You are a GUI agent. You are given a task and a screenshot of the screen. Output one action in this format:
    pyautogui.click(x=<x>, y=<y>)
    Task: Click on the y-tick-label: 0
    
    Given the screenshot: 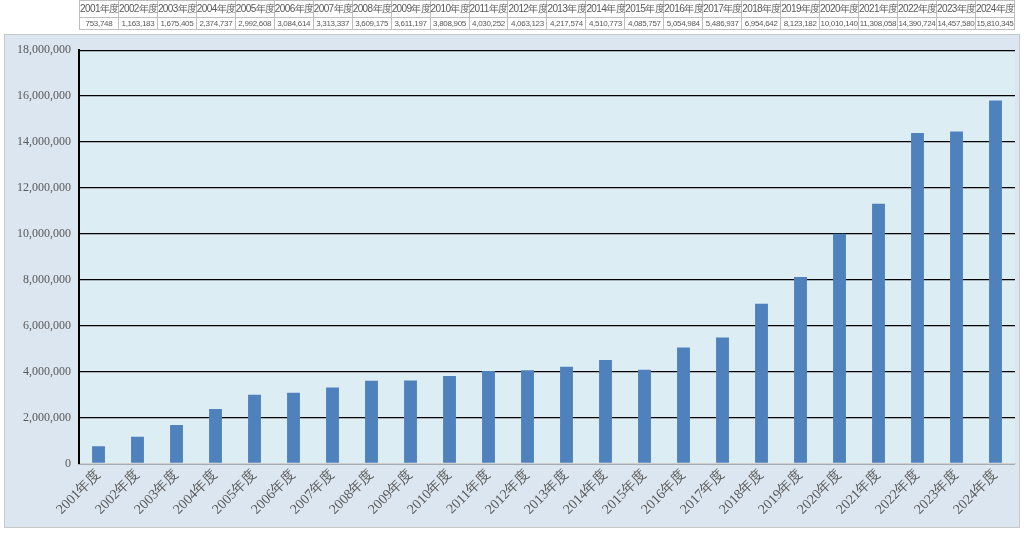 What is the action you would take?
    pyautogui.click(x=68, y=462)
    